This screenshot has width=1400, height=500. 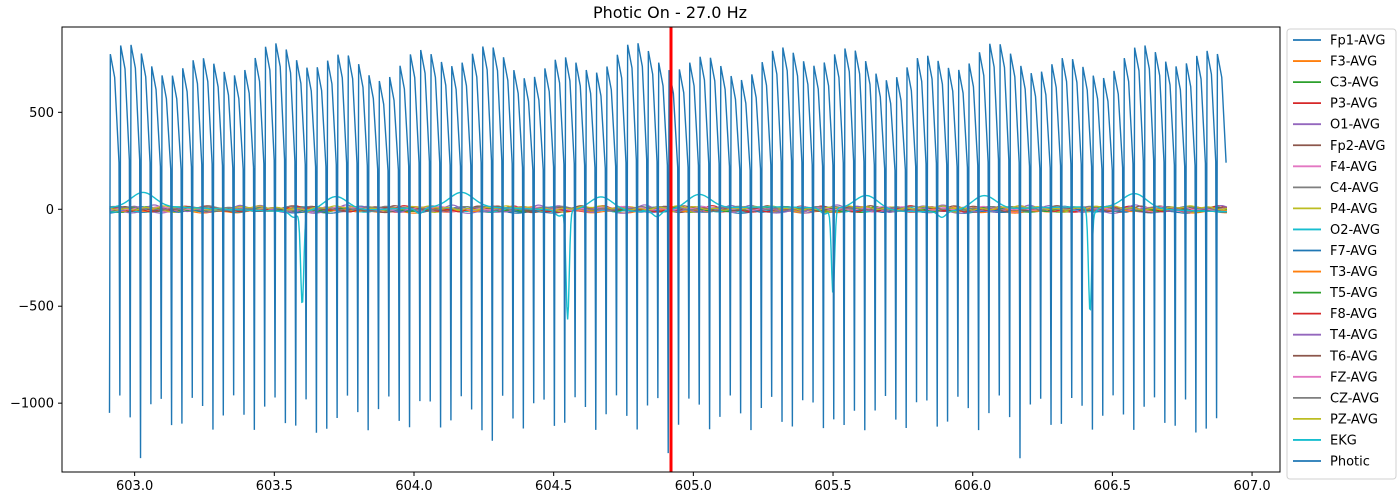 I want to click on x-tick-label: 605.5, so click(x=832, y=486).